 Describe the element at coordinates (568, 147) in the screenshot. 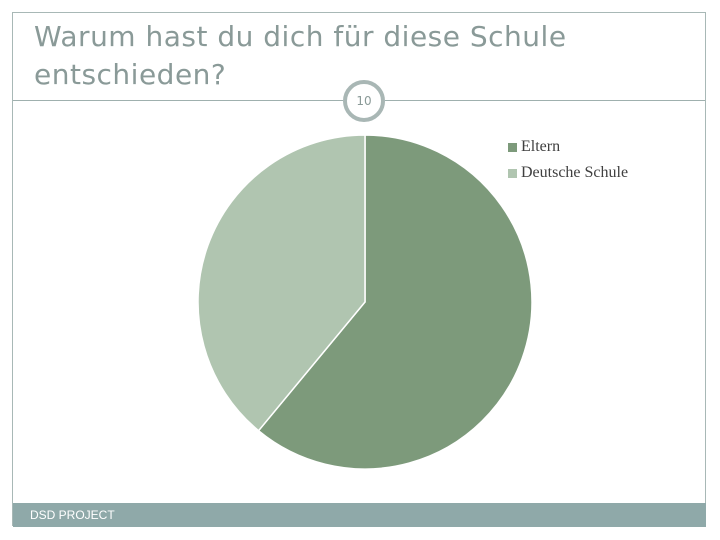

I see `legend-item-eltern: Eltern` at that location.